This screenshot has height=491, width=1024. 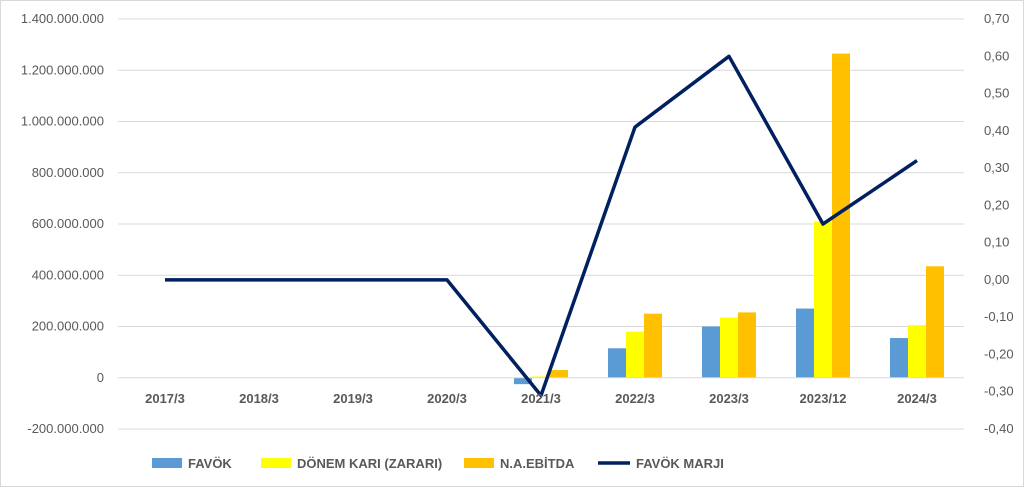 What do you see at coordinates (999, 316) in the screenshot?
I see `right-tick-label: -0,10` at bounding box center [999, 316].